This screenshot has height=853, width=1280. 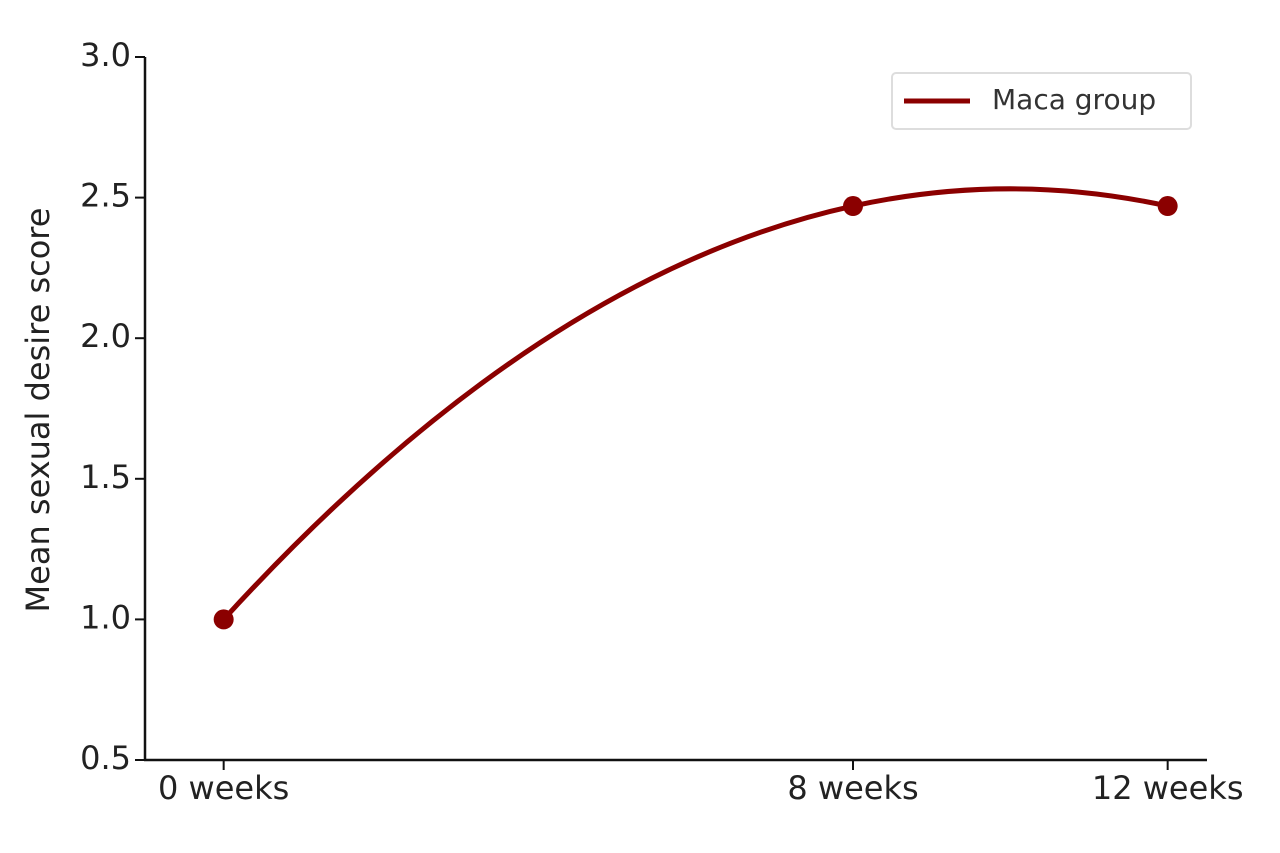 What do you see at coordinates (852, 788) in the screenshot?
I see `x-tick-label: 8 weeks` at bounding box center [852, 788].